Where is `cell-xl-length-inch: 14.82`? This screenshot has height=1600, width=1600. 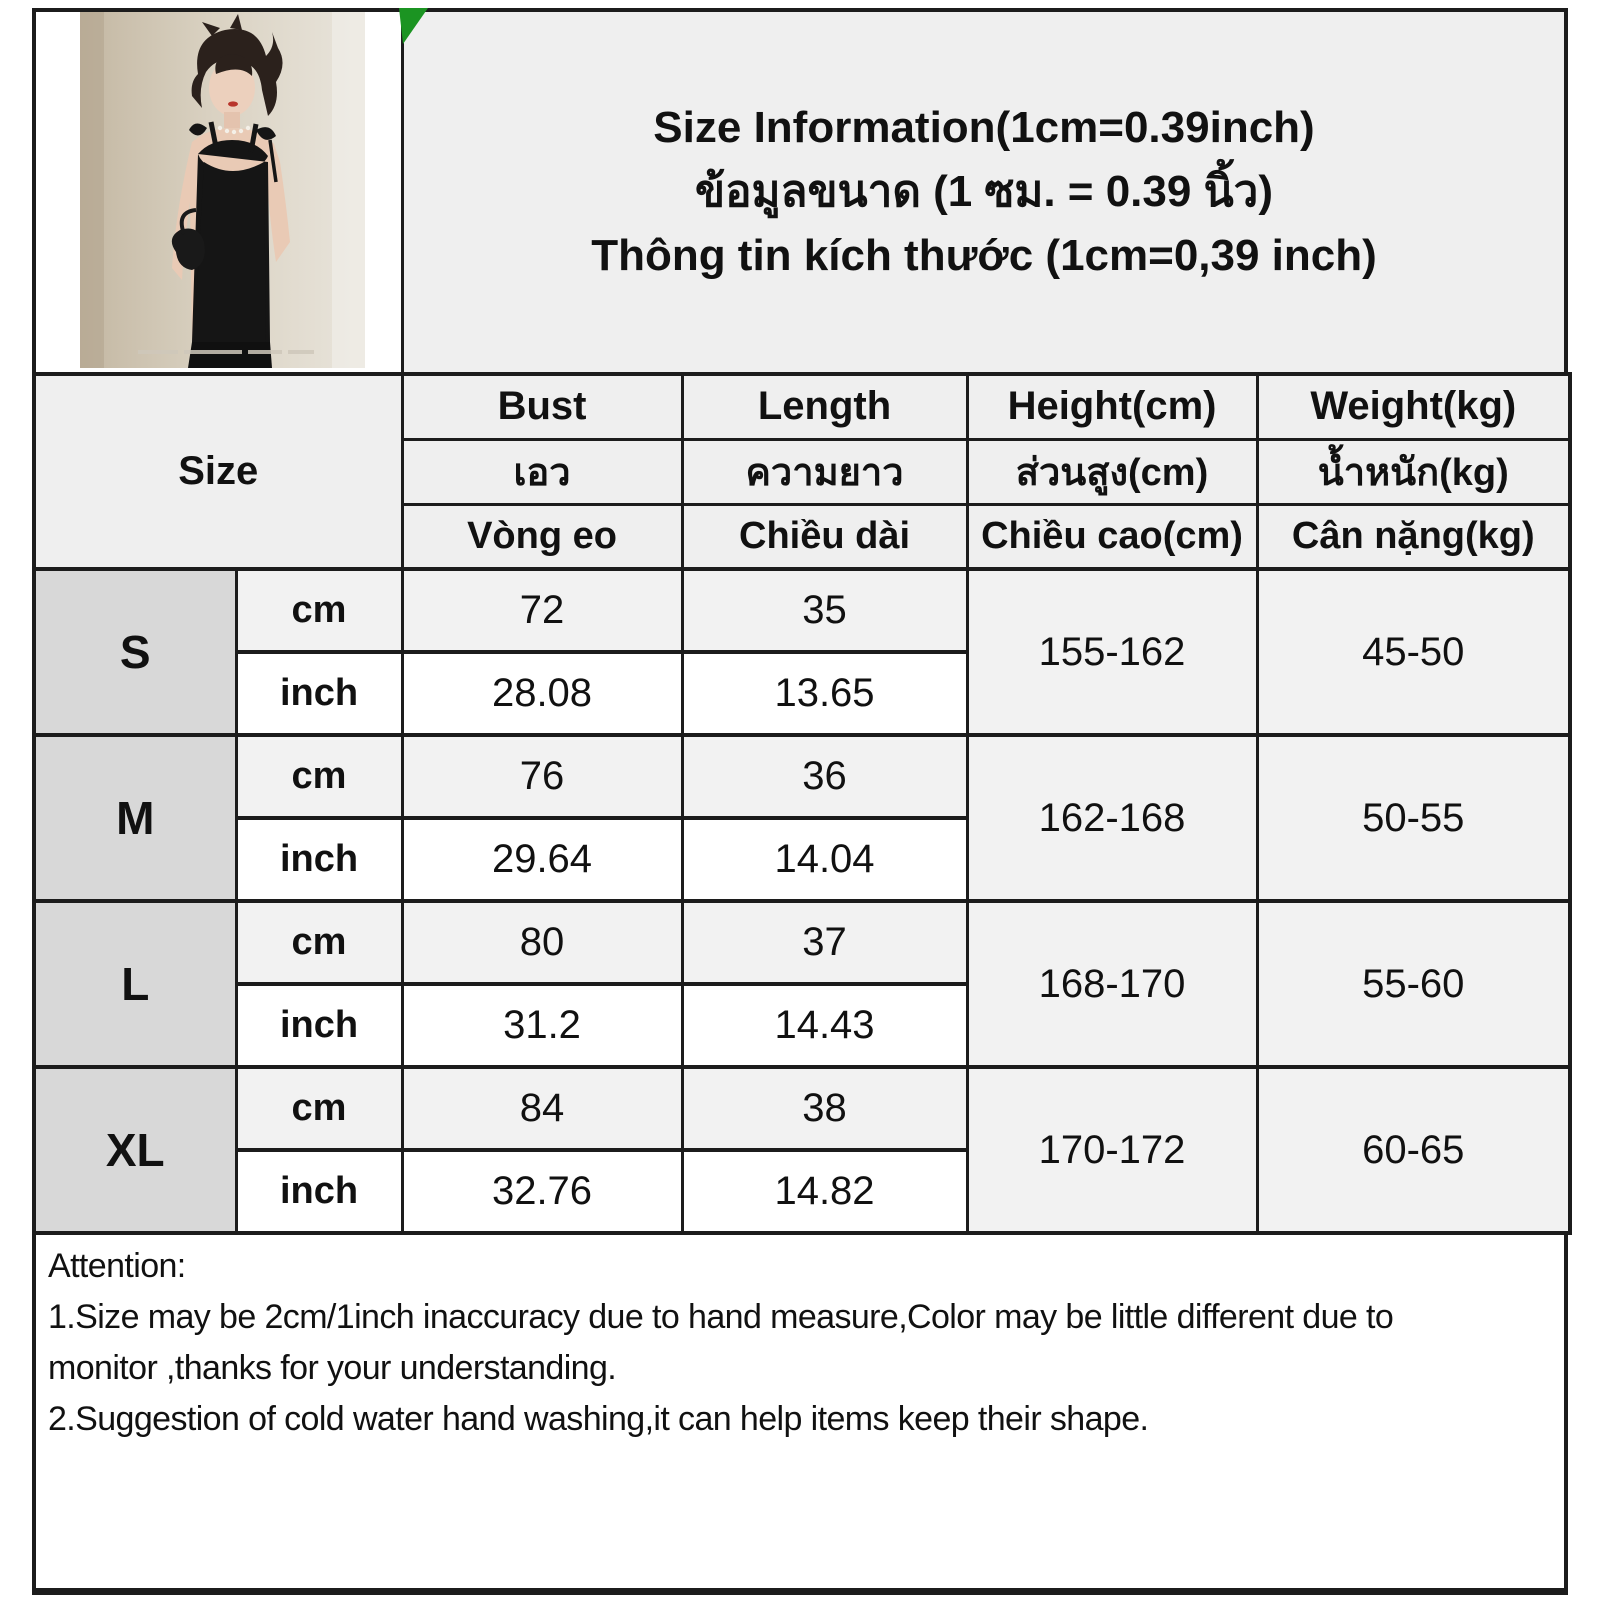 cell-xl-length-inch: 14.82 is located at coordinates (824, 1191).